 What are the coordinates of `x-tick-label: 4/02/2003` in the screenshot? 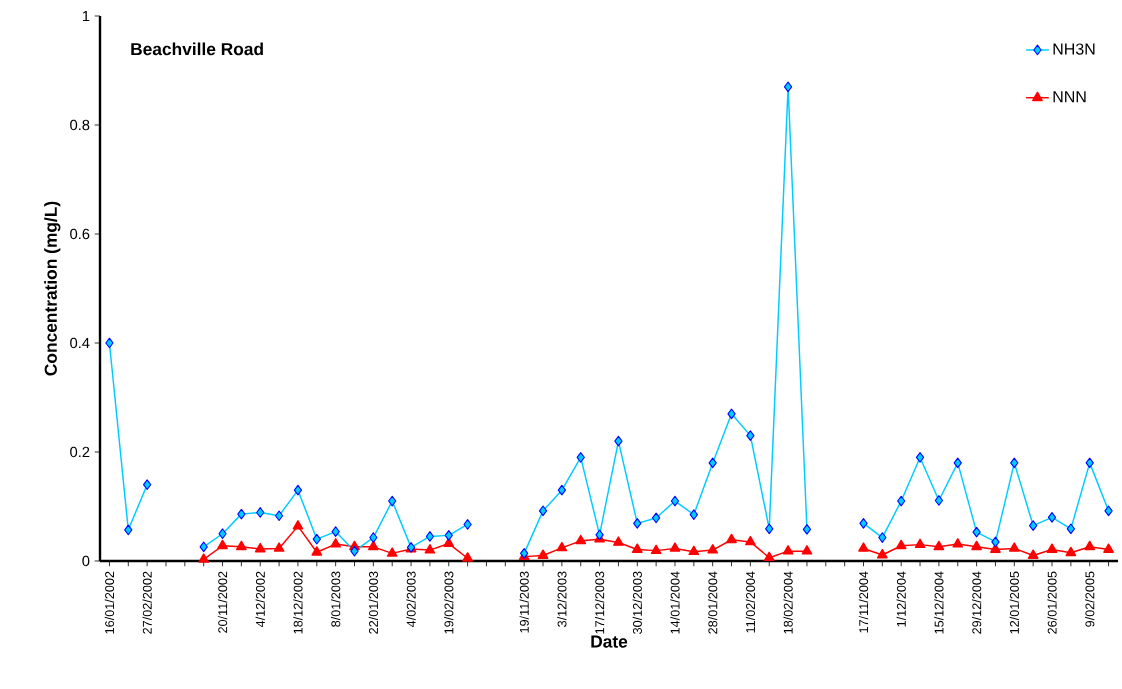 It's located at (411, 599).